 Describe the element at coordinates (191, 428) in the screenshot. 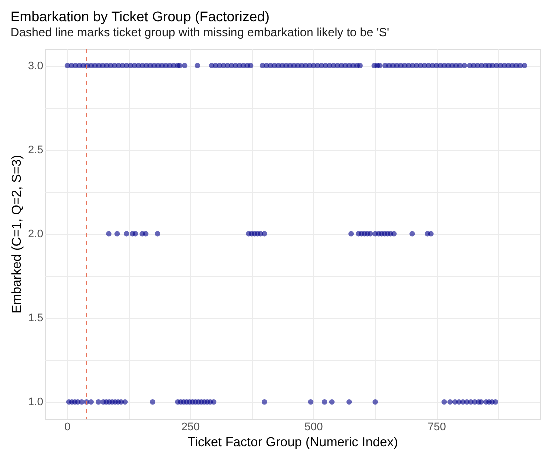

I see `x-tick-label: 250` at that location.